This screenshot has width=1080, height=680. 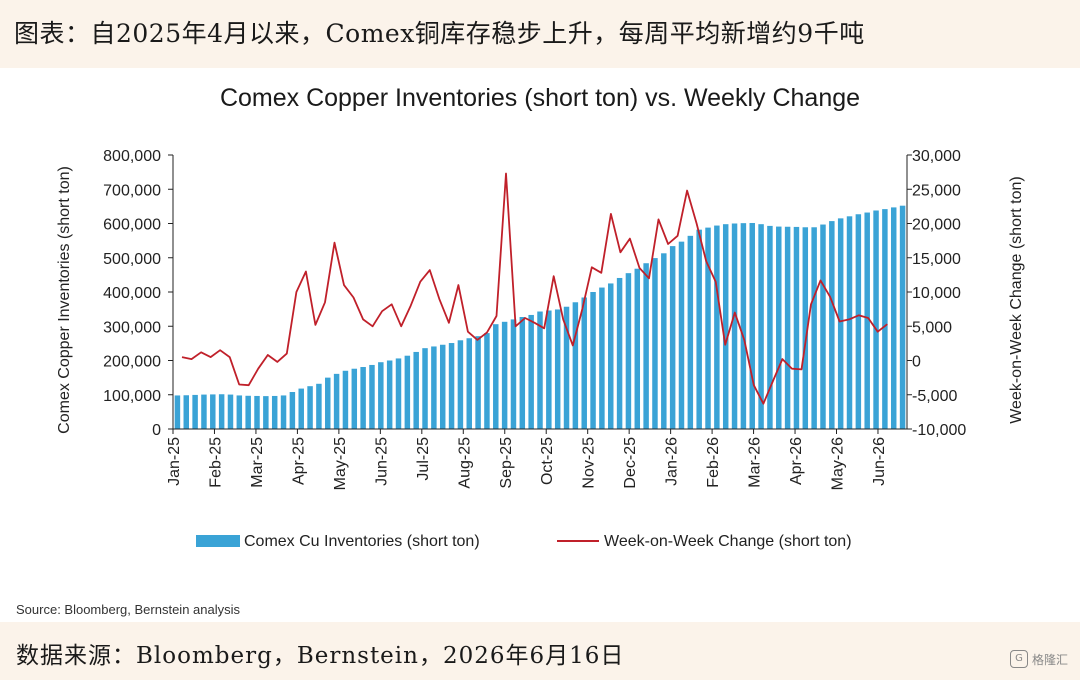 I want to click on x-tick-label: Sep-25, so click(x=506, y=463).